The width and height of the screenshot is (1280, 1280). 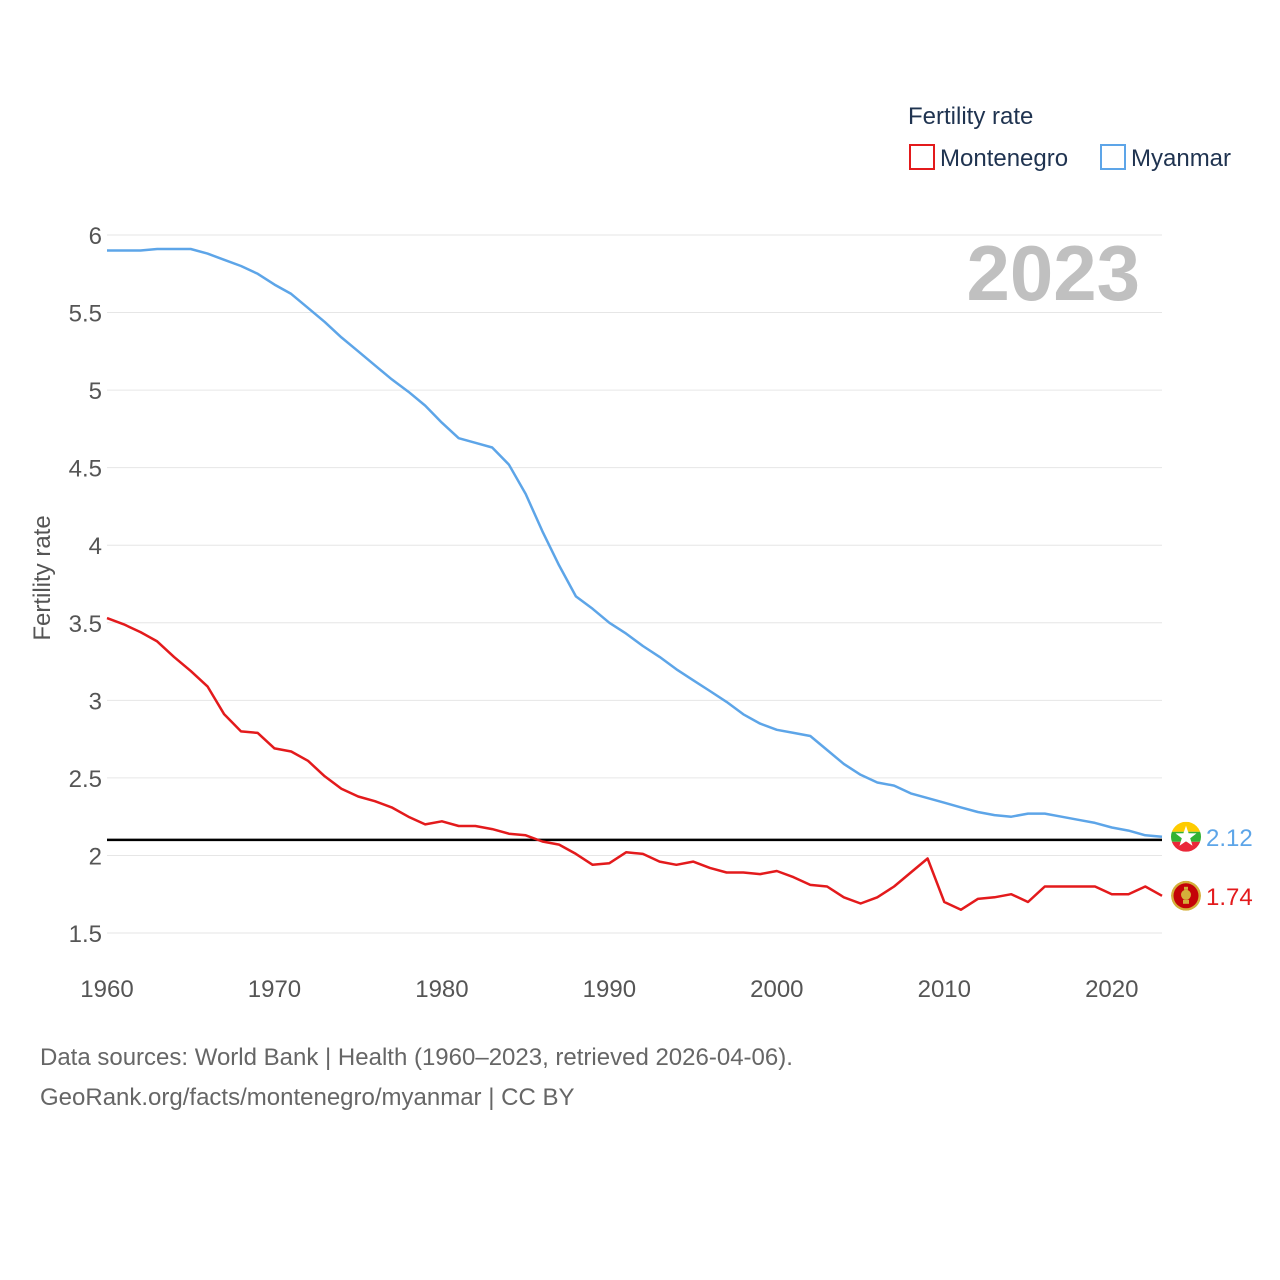 I want to click on x-tick-label: 1960, so click(x=106, y=989).